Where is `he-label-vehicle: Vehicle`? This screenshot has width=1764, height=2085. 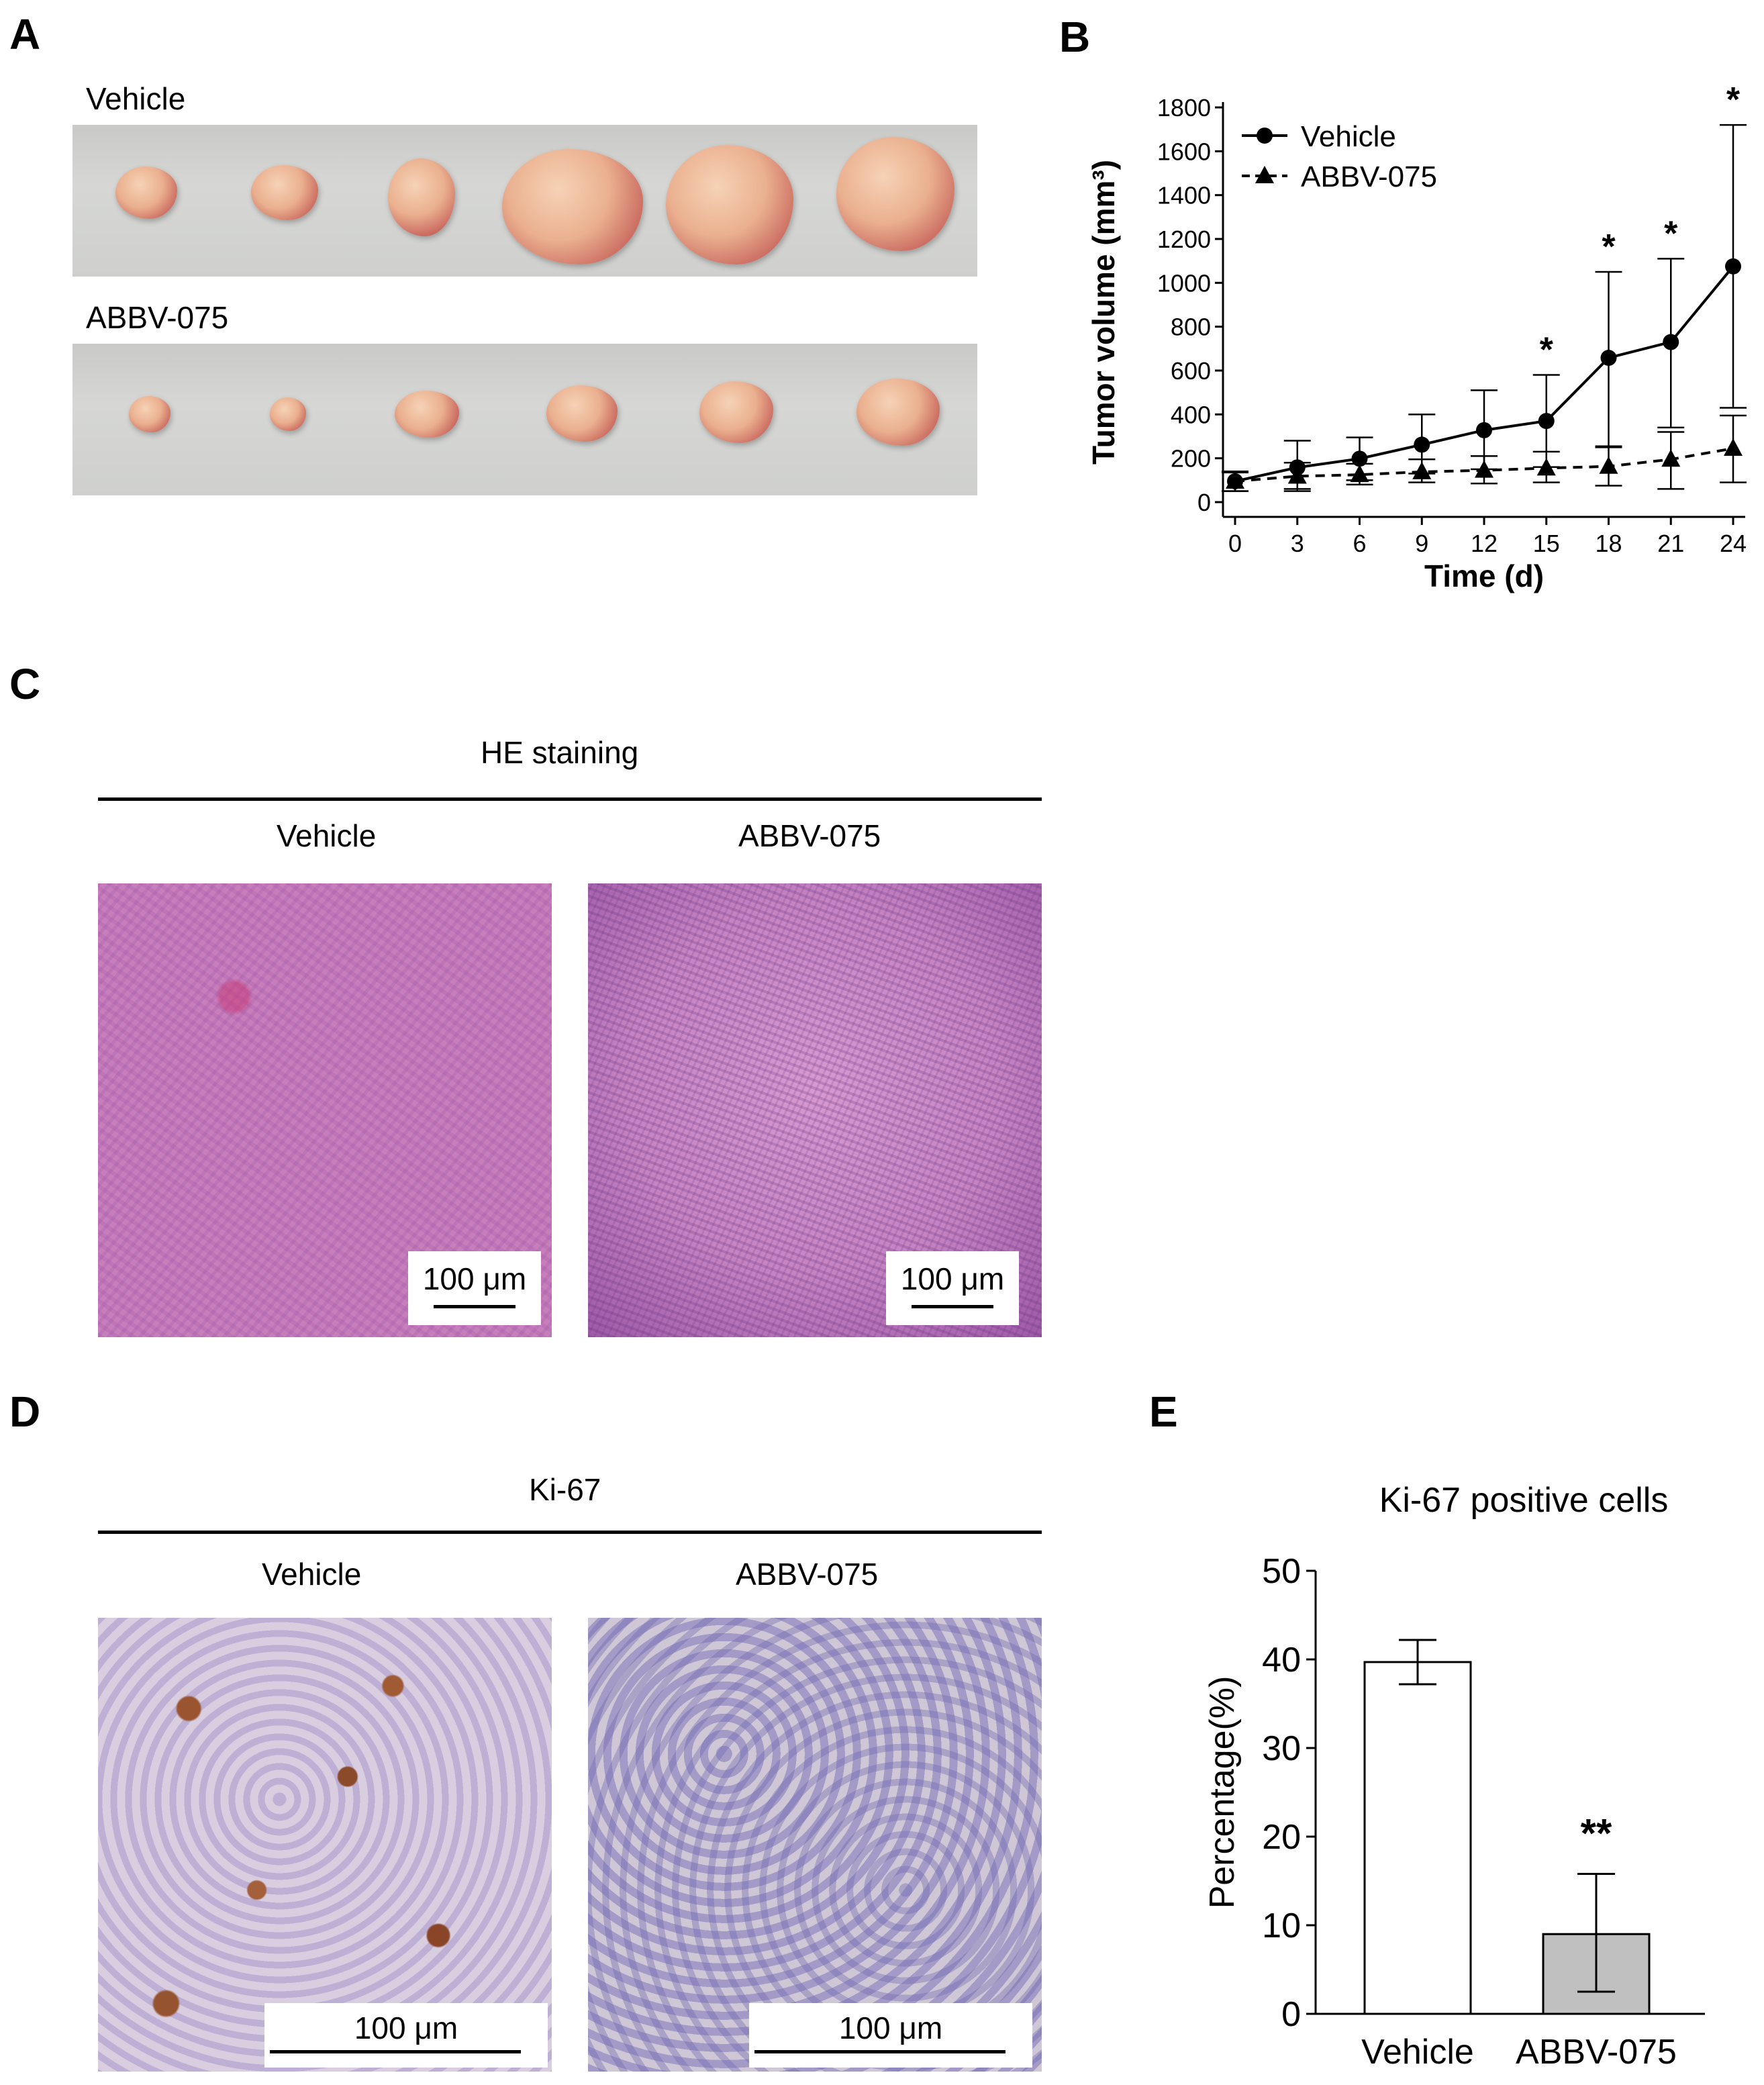 he-label-vehicle: Vehicle is located at coordinates (327, 836).